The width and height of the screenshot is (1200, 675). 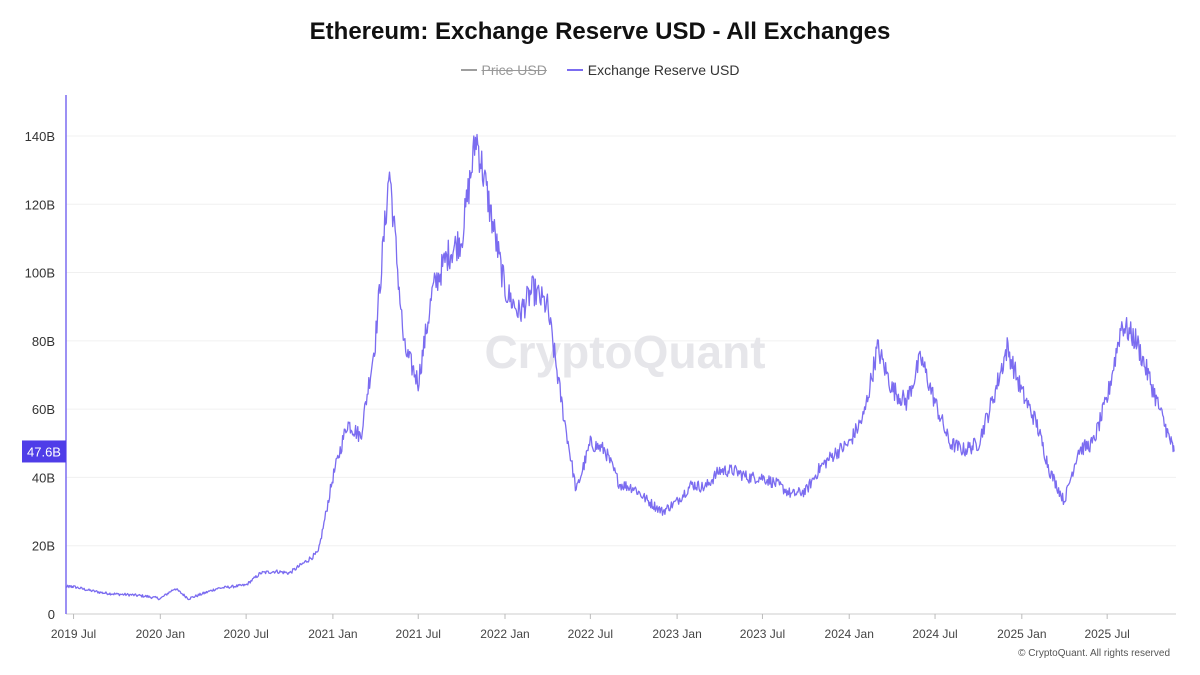 I want to click on current-value-label: 47.6B, so click(x=44, y=451).